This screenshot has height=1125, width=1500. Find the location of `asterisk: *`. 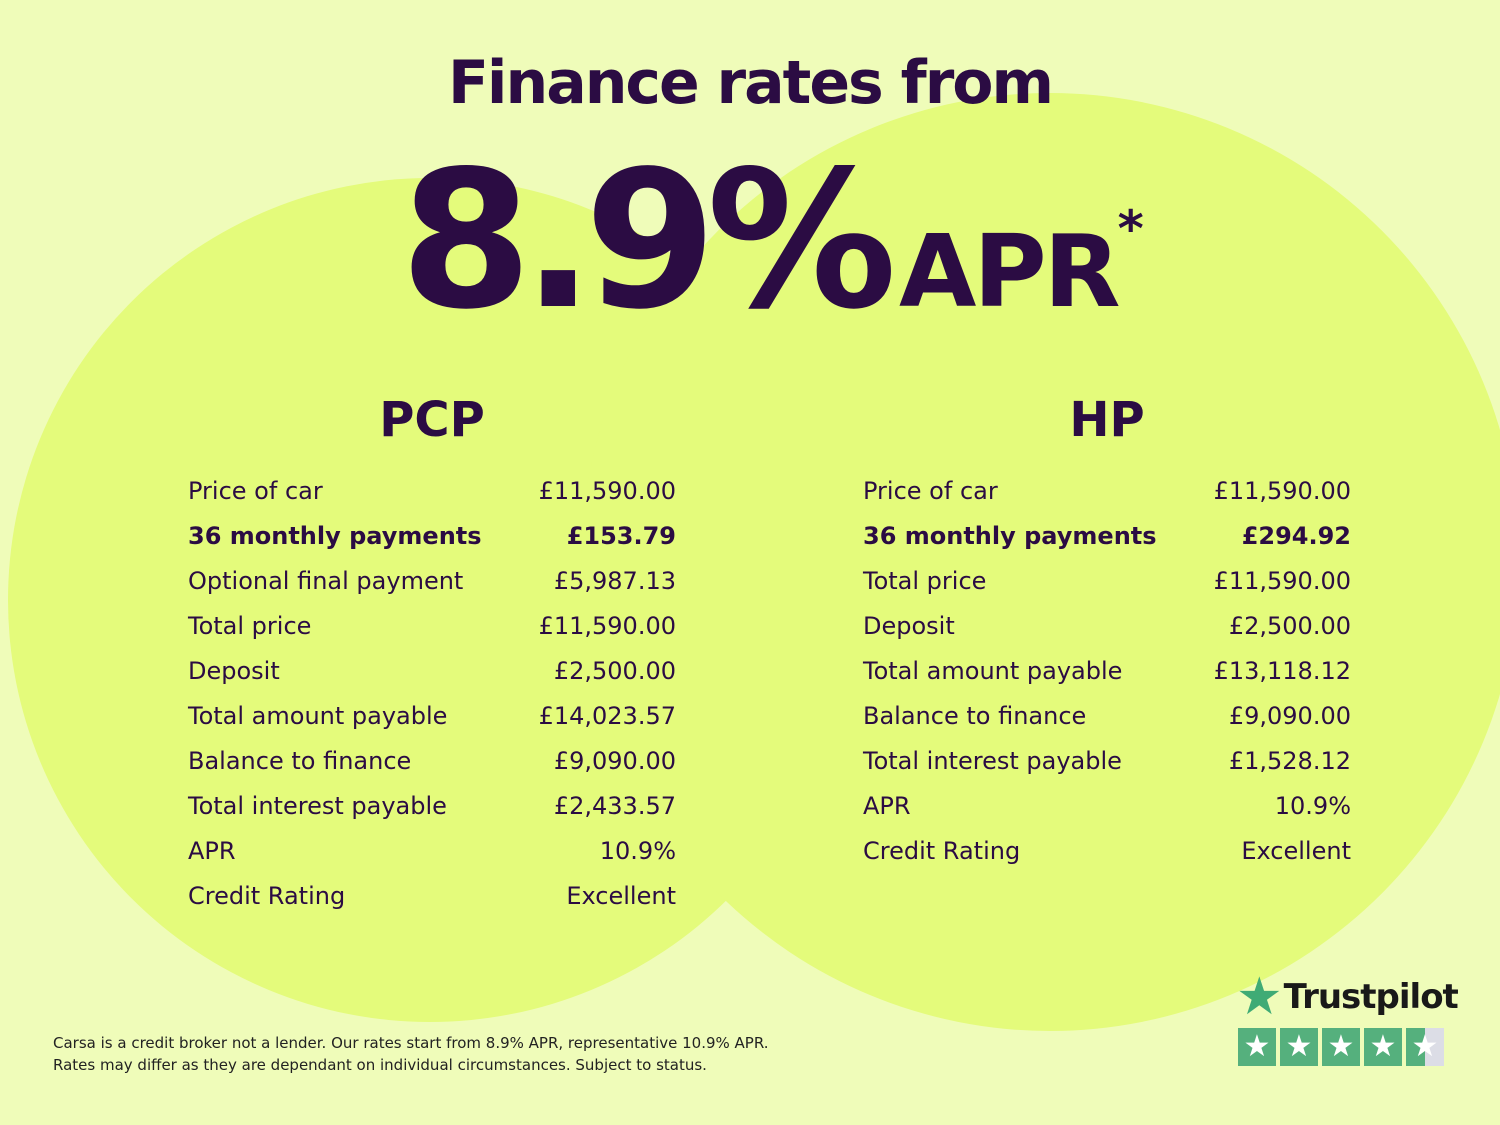

asterisk: * is located at coordinates (1130, 229).